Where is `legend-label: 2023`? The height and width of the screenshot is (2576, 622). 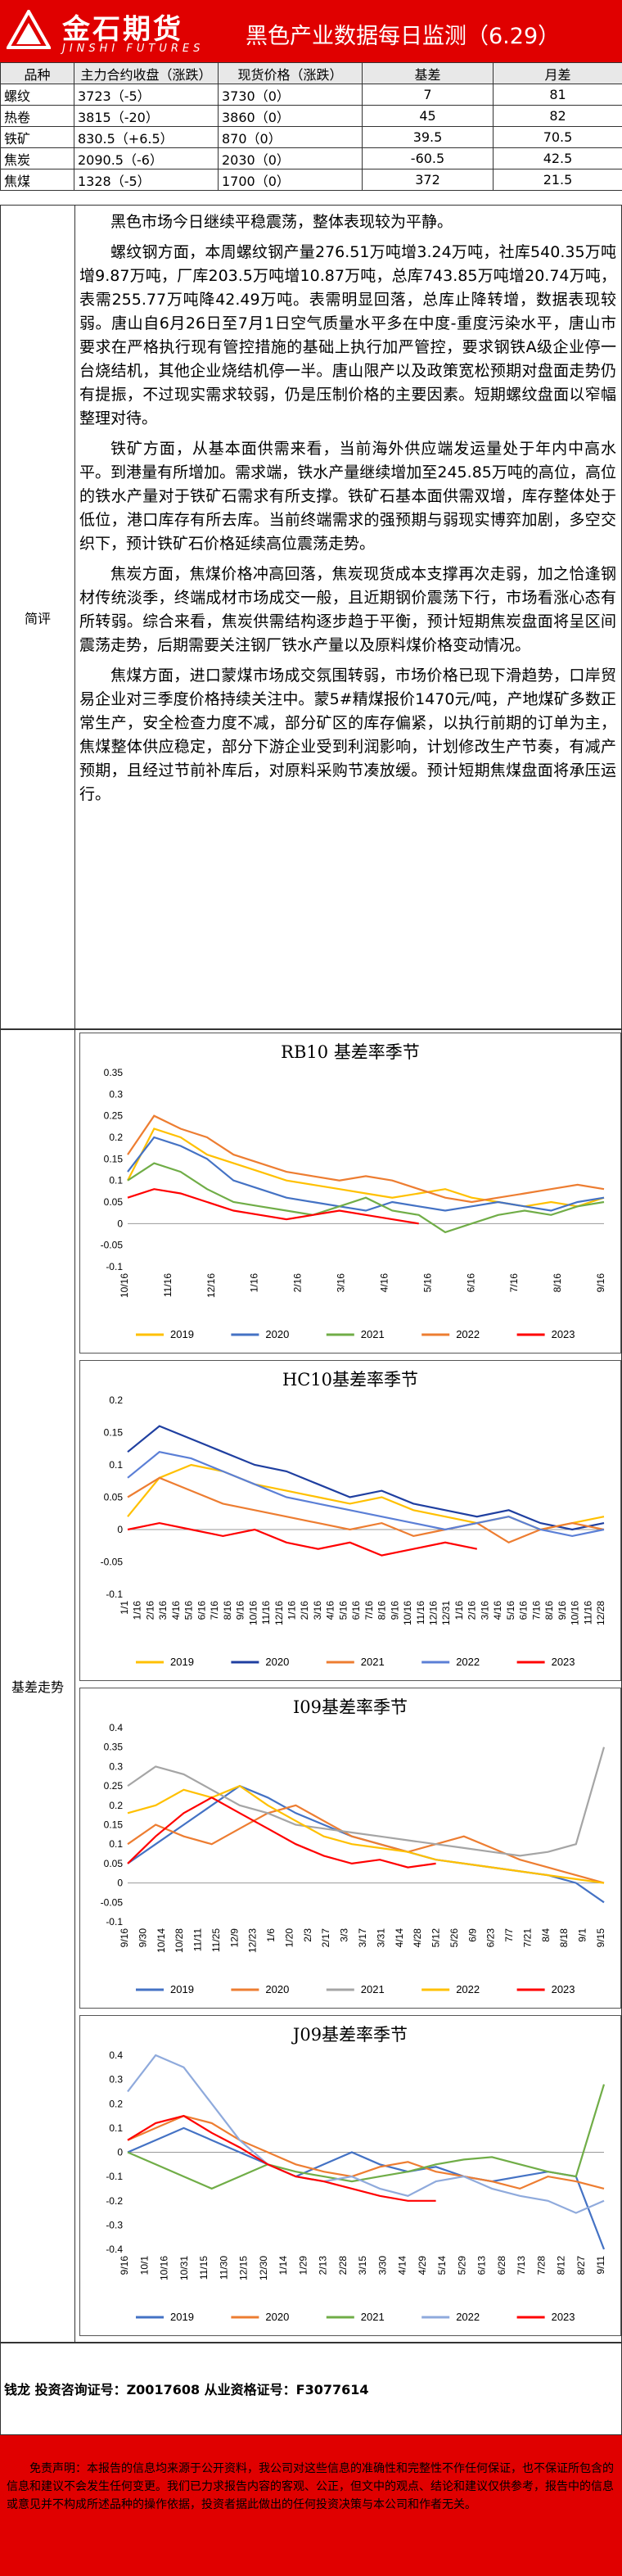
legend-label: 2023 is located at coordinates (563, 1334).